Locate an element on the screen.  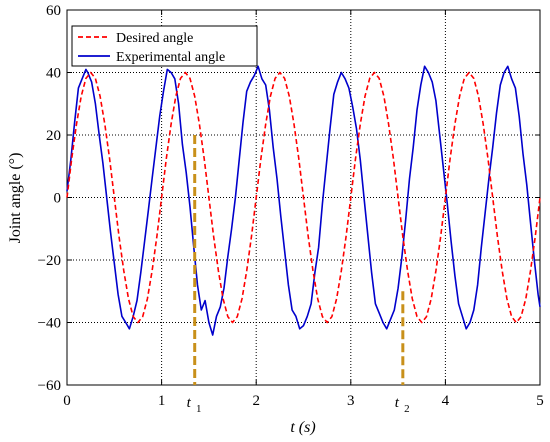
x-tick-label: 5 is located at coordinates (540, 401).